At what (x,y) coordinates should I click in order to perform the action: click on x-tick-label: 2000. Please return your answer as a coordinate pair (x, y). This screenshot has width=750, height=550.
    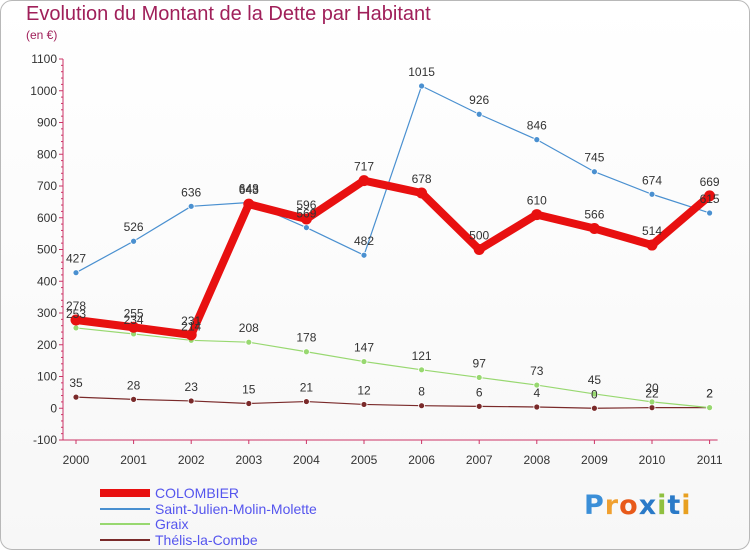
    Looking at the image, I should click on (76, 460).